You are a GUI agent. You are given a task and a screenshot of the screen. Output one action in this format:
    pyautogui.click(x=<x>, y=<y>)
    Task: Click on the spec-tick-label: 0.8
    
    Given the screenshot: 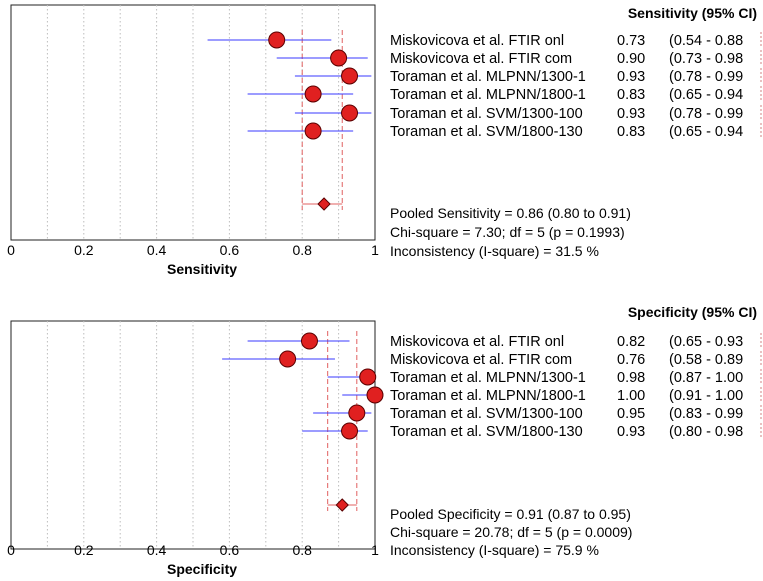 What is the action you would take?
    pyautogui.click(x=302, y=550)
    